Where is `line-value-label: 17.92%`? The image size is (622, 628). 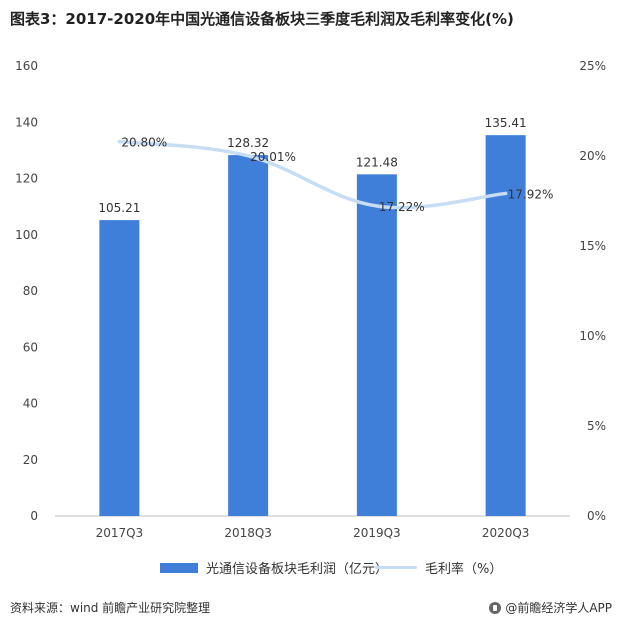
line-value-label: 17.92% is located at coordinates (531, 194).